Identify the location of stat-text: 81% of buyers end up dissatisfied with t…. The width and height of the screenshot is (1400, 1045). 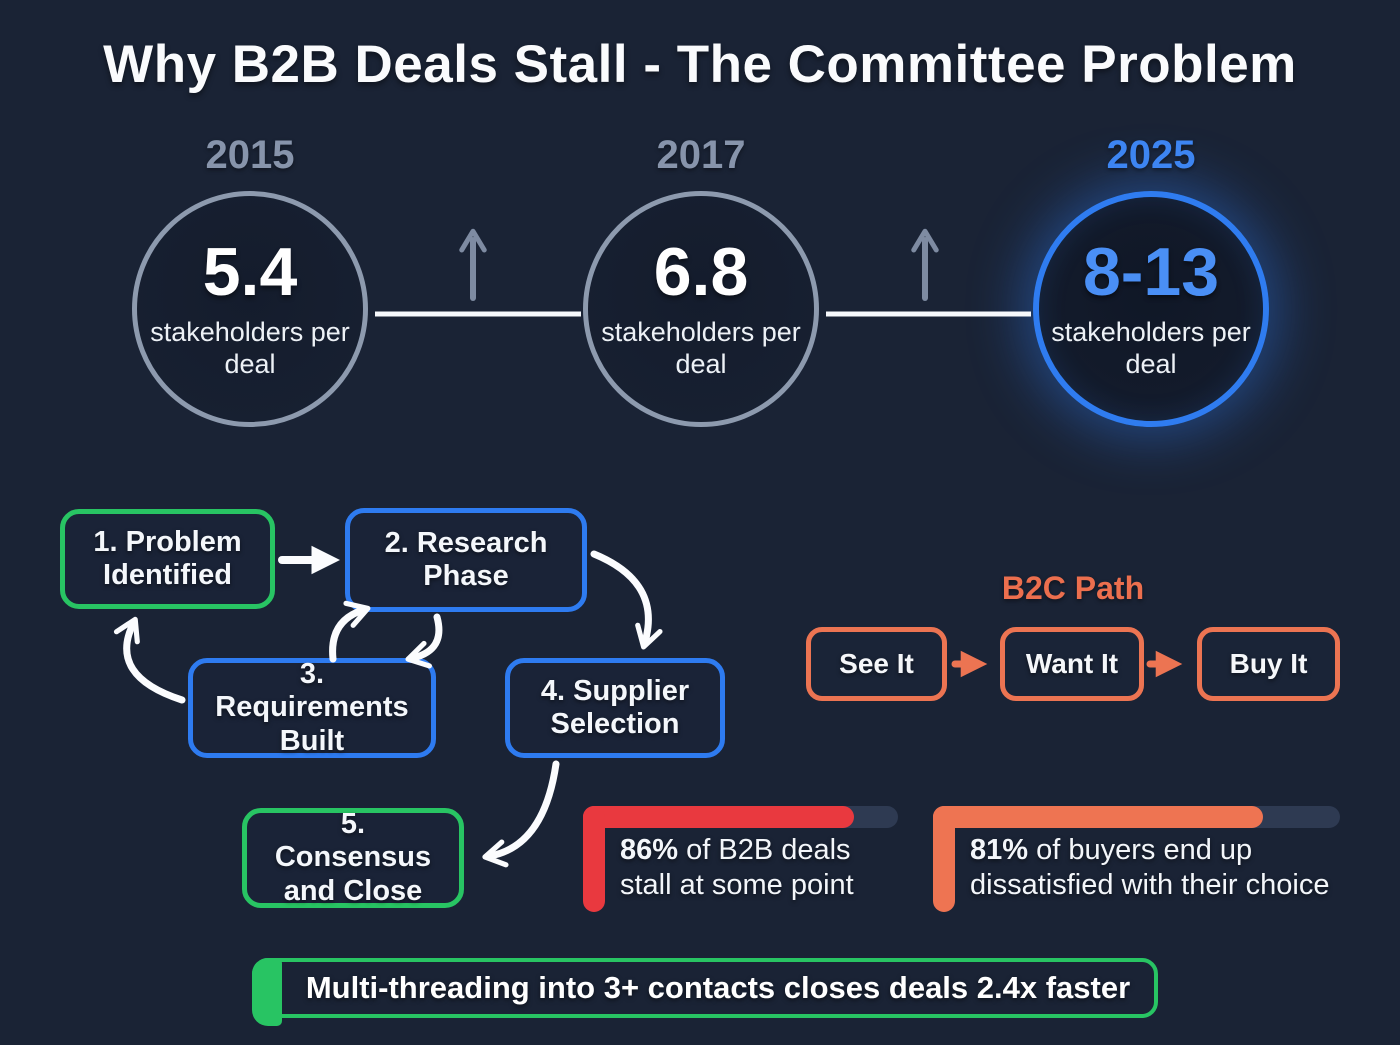
(1149, 868).